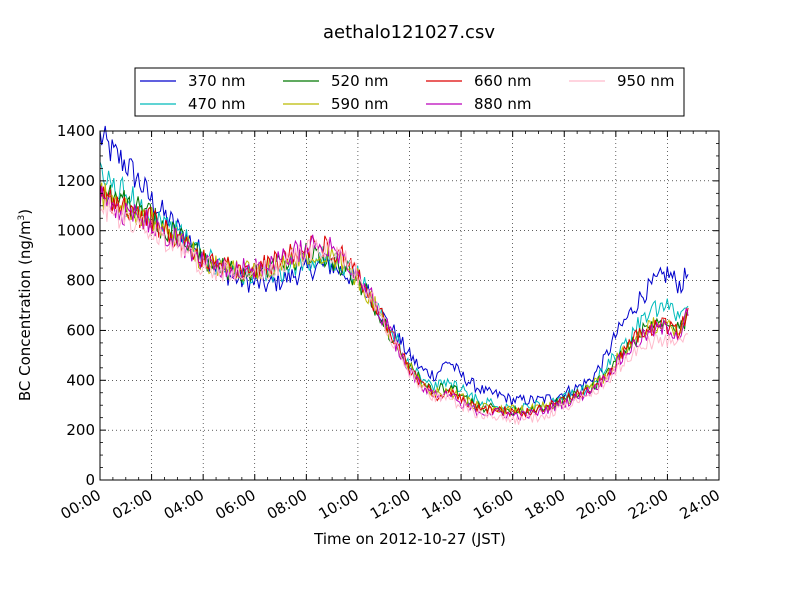 The image size is (800, 600). Describe the element at coordinates (76, 231) in the screenshot. I see `y-tick-label: 1000` at that location.